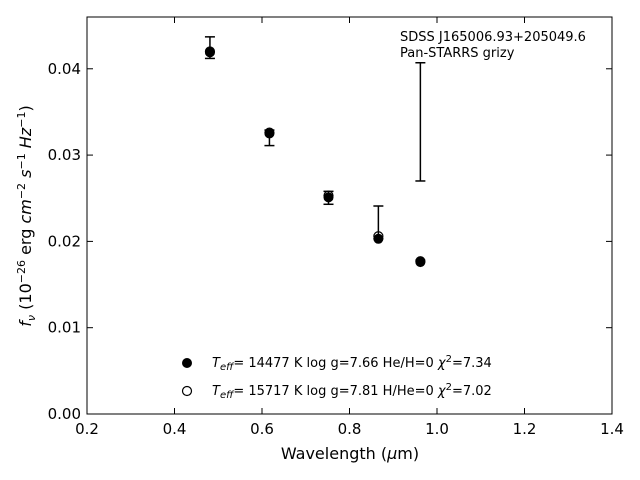 This screenshot has height=480, width=640. What do you see at coordinates (187, 363) in the screenshot?
I see `legend-marker-filled` at bounding box center [187, 363].